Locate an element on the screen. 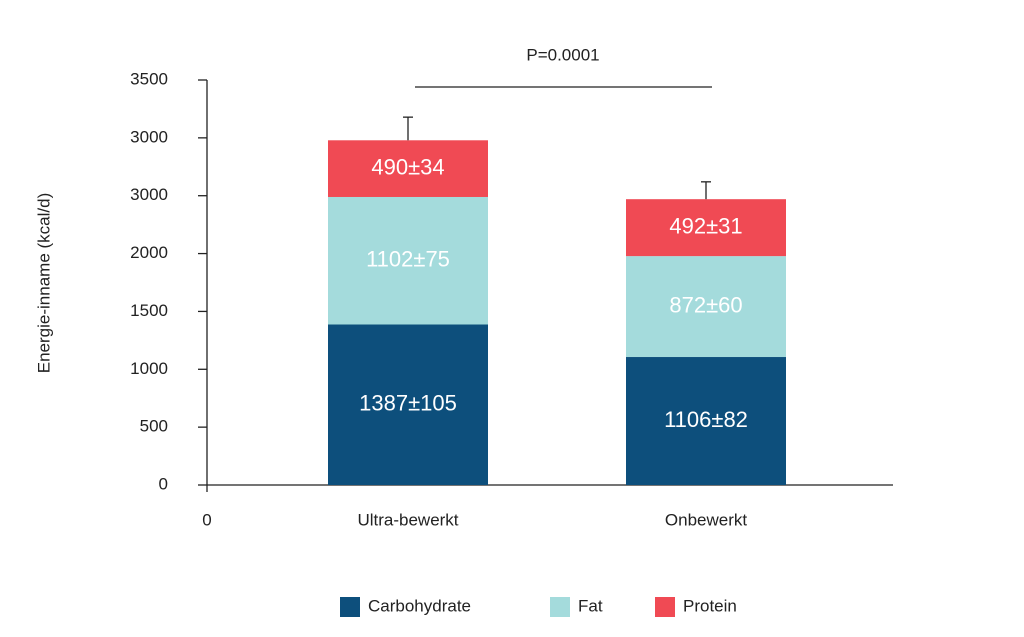  value-label: 1102±75 is located at coordinates (408, 259).